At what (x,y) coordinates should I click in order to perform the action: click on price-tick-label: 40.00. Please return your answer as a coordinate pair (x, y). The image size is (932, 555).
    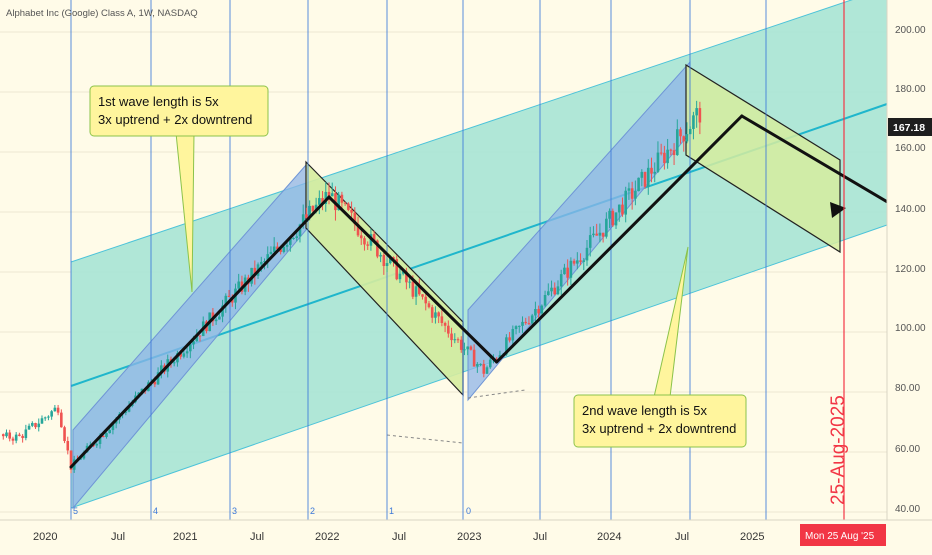
    Looking at the image, I should click on (907, 509).